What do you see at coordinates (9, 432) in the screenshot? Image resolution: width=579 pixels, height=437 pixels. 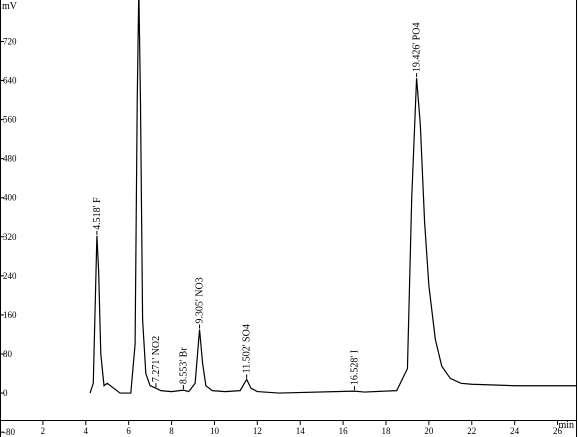 I see `y-tick-label: -80` at bounding box center [9, 432].